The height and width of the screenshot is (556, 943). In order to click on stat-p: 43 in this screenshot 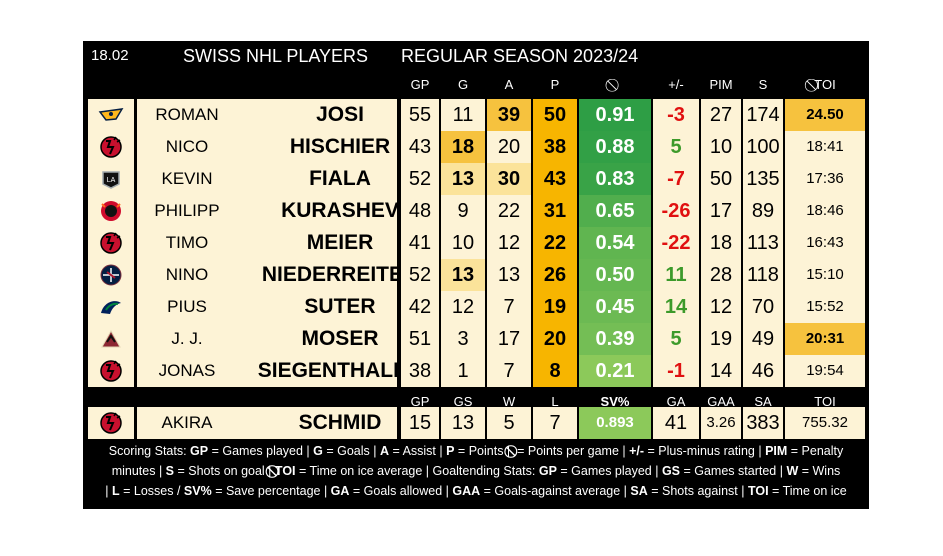, I will do `click(555, 179)`.